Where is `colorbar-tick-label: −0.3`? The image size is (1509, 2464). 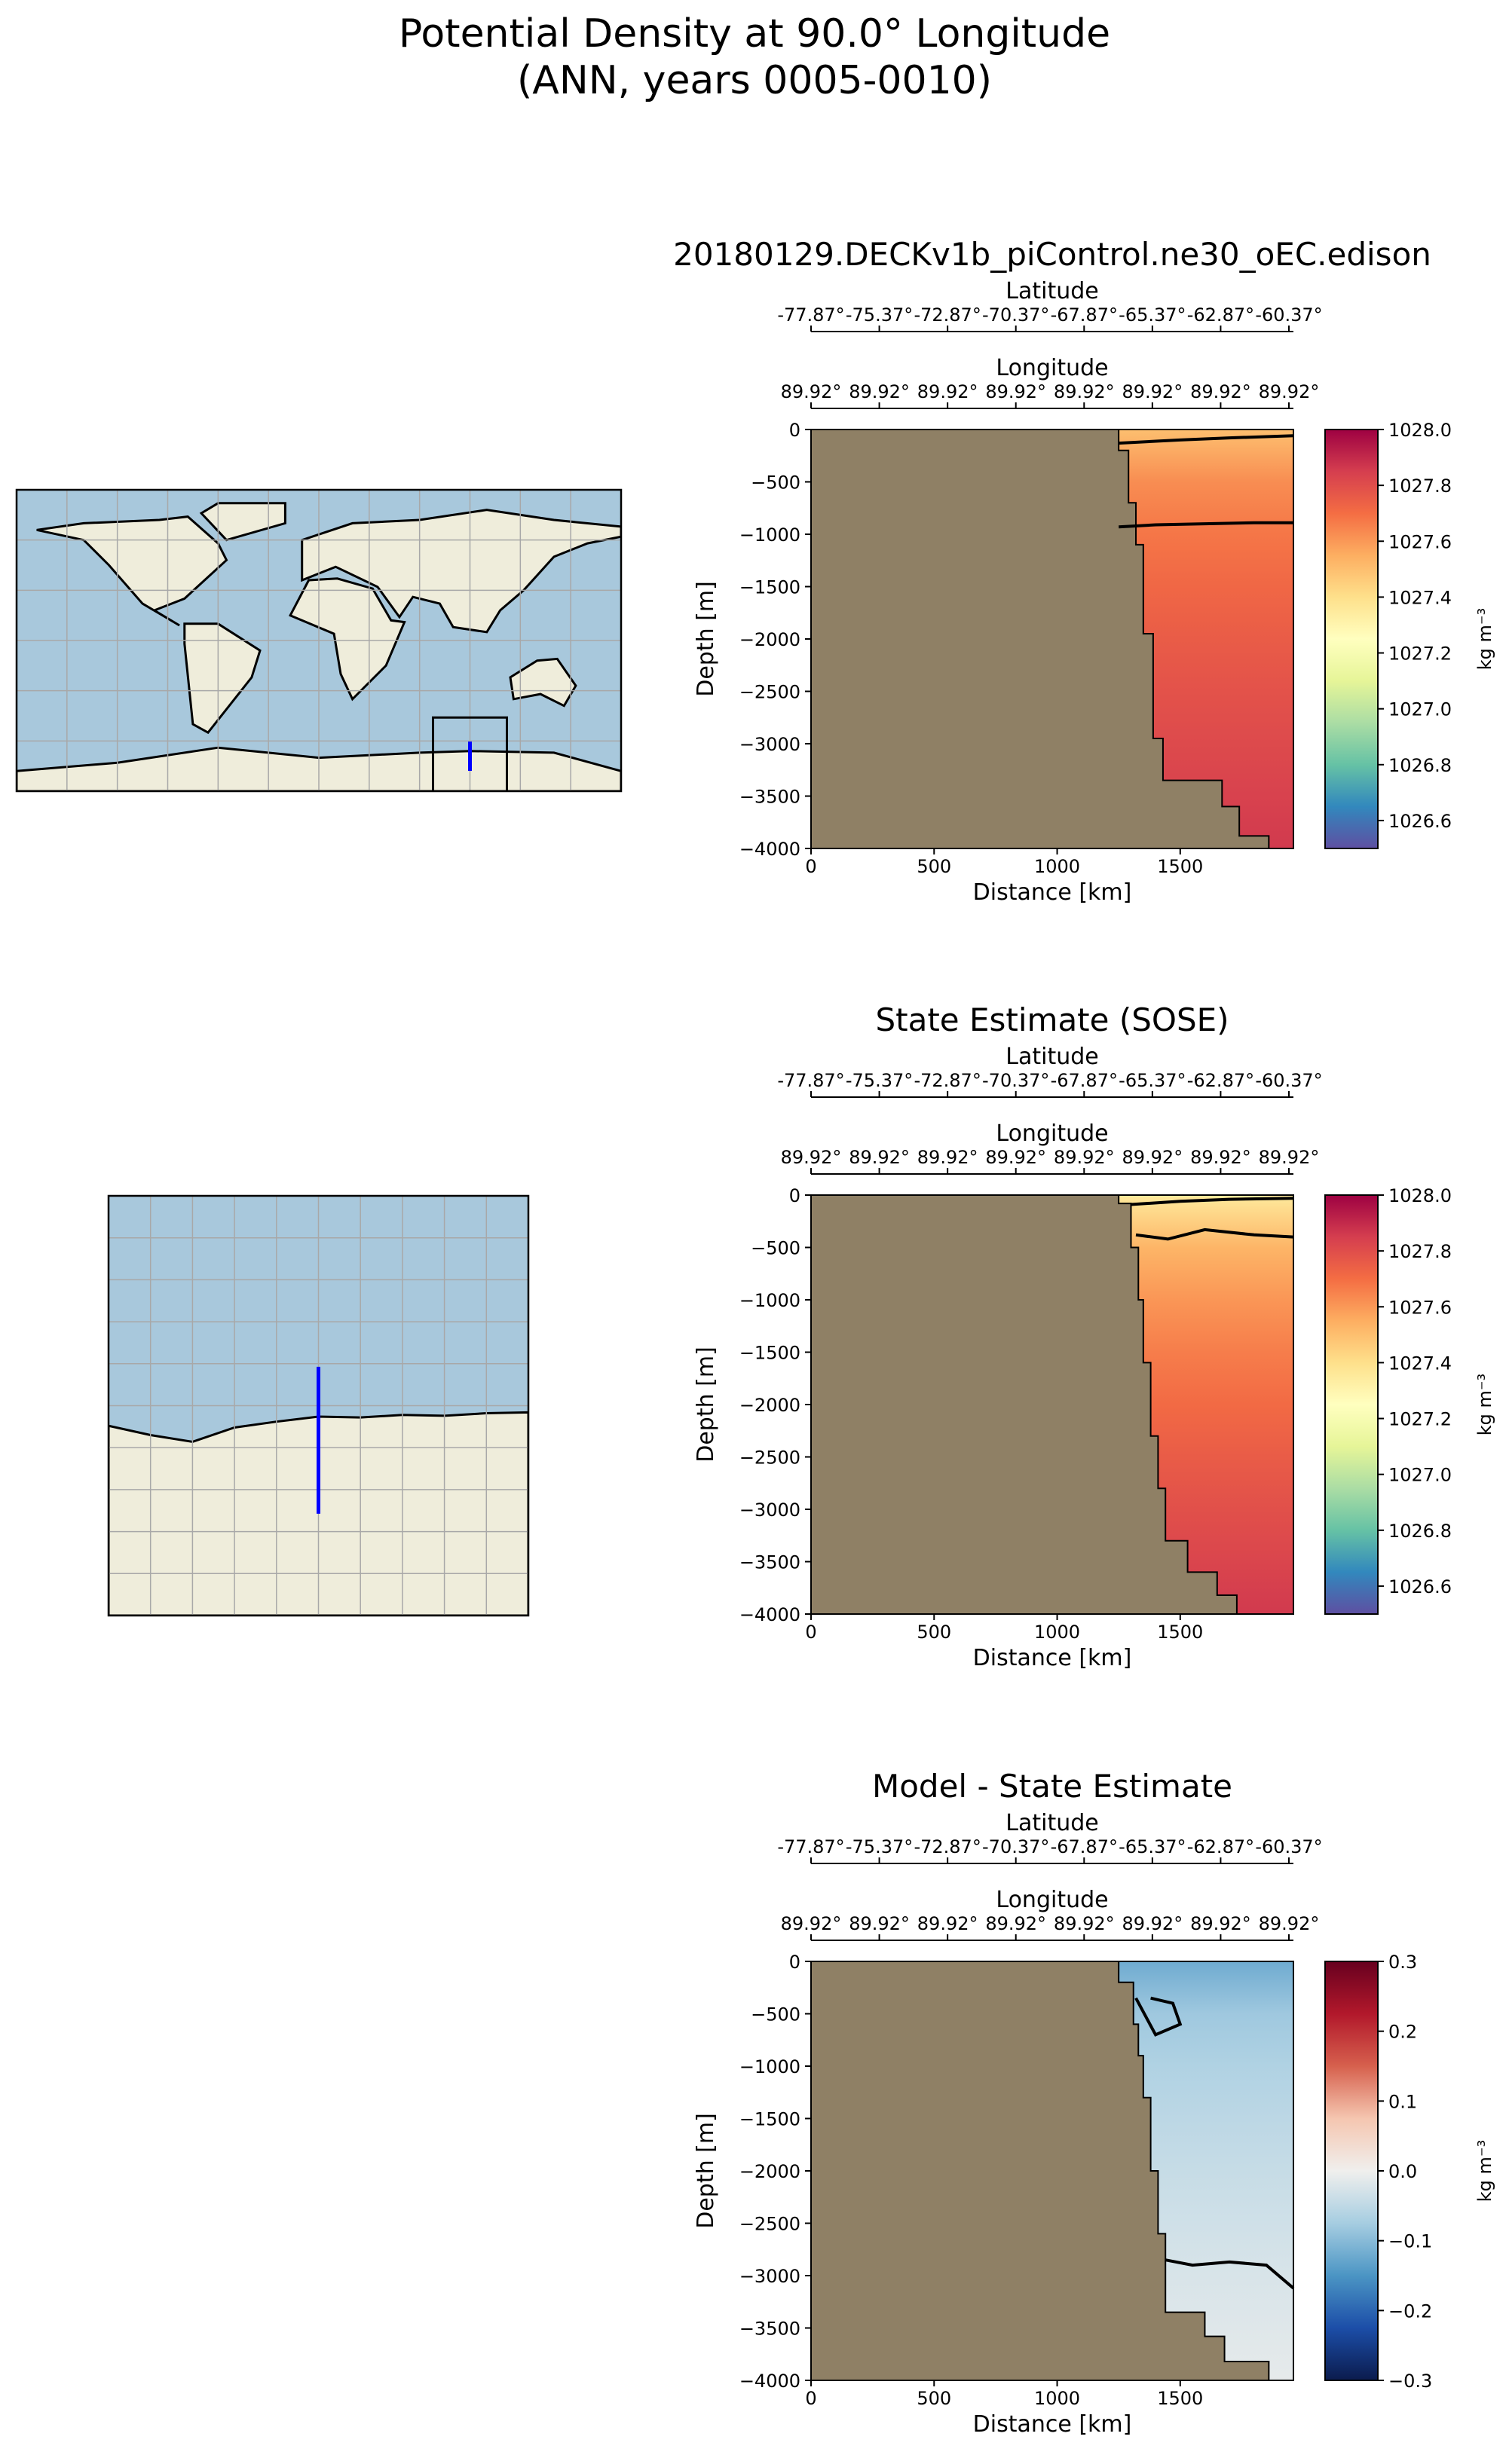
colorbar-tick-label: −0.3 is located at coordinates (1410, 2381).